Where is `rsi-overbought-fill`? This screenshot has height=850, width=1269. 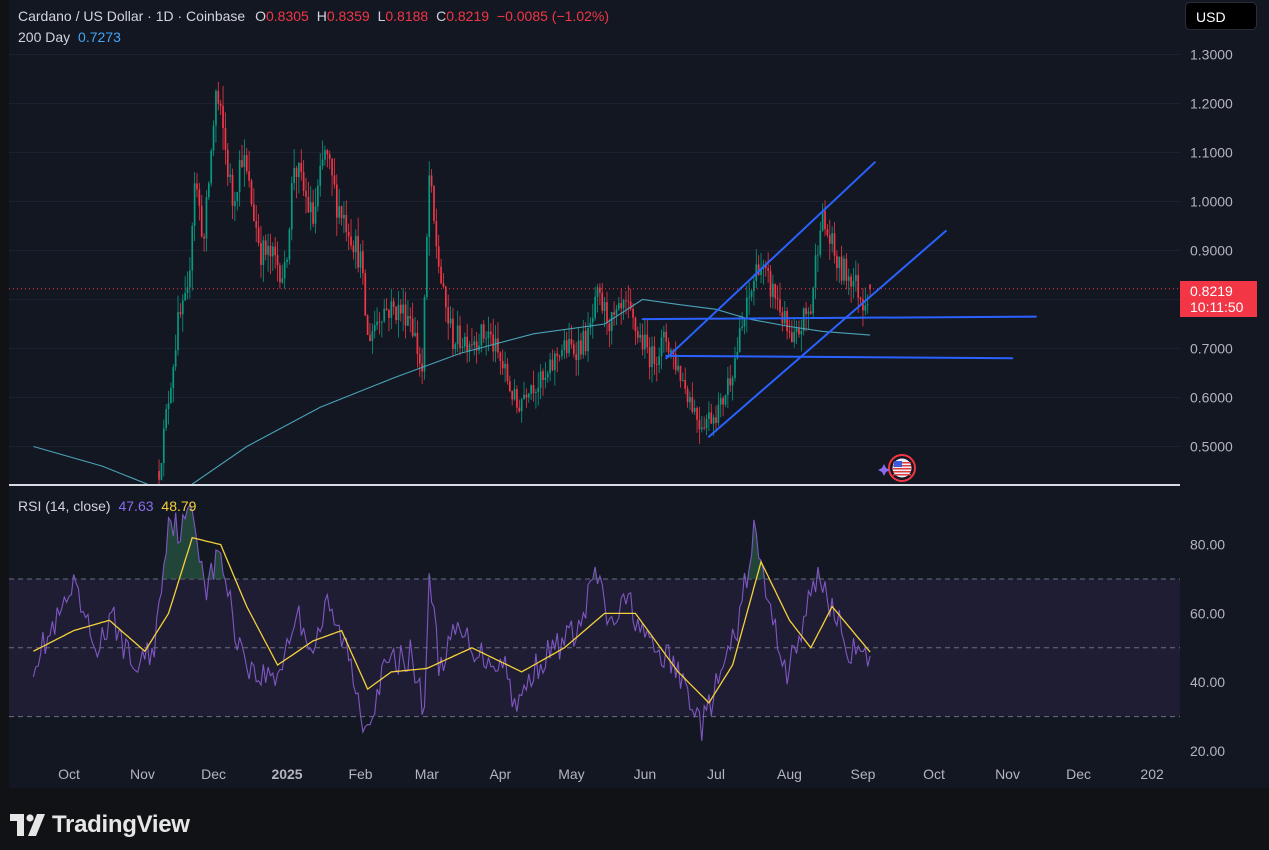
rsi-overbought-fill is located at coordinates (452, 542).